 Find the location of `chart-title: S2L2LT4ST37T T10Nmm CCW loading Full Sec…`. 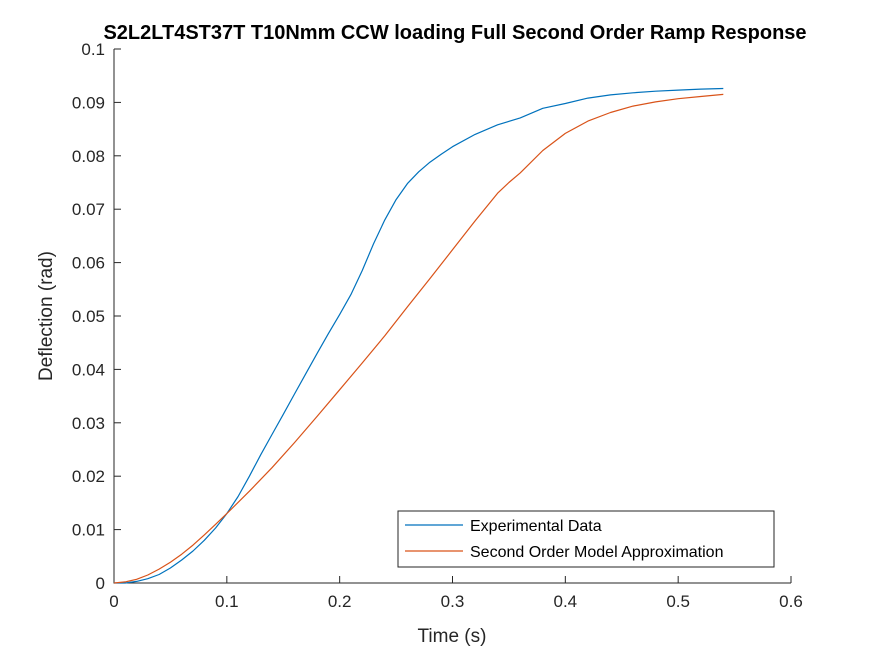

chart-title: S2L2LT4ST37T T10Nmm CCW loading Full Sec… is located at coordinates (454, 33).